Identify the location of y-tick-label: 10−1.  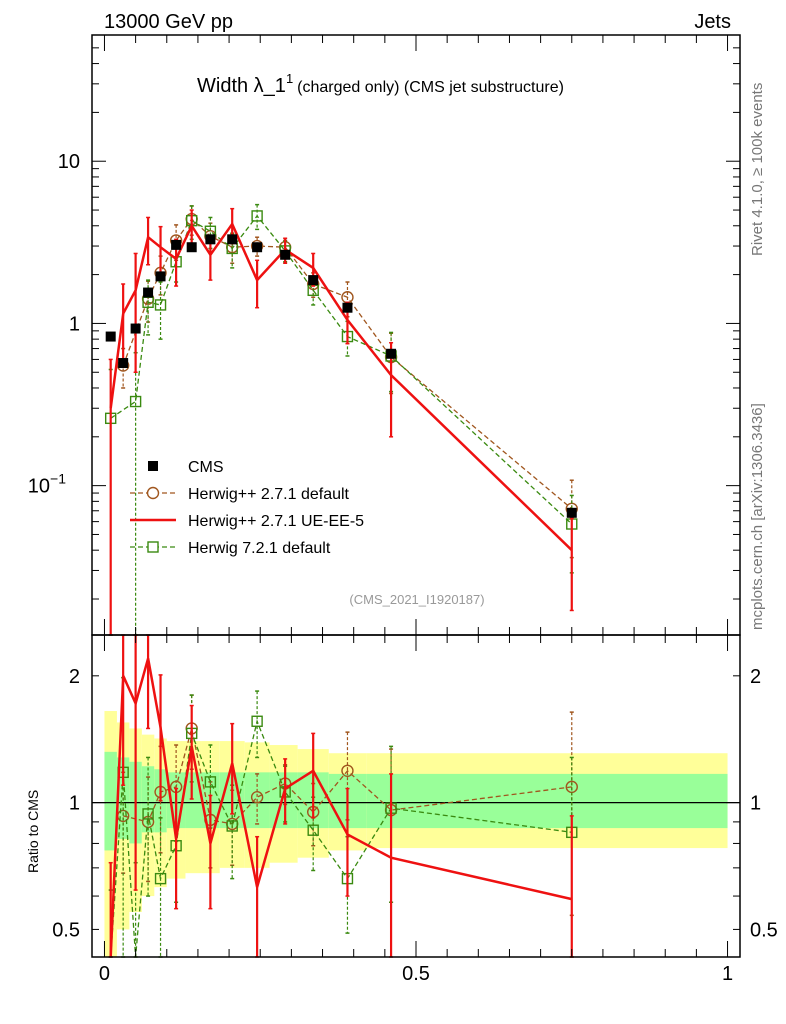
(47, 484).